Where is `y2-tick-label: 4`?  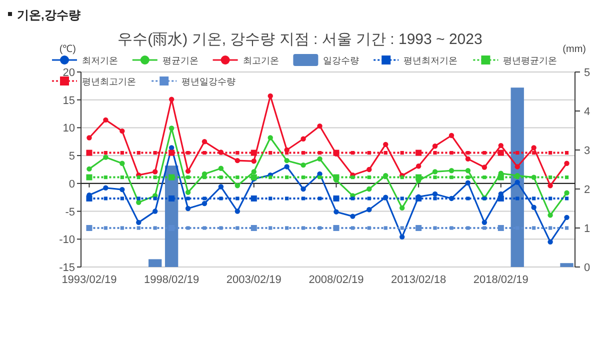
y2-tick-label: 4 is located at coordinates (587, 112).